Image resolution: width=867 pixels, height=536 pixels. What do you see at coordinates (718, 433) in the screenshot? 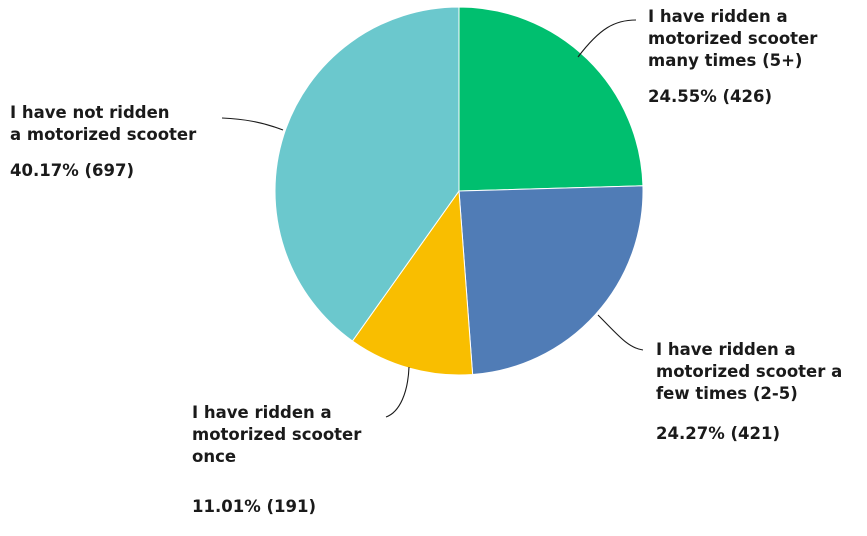
I see `slice-percent-few-times: 24.27% (421)` at bounding box center [718, 433].